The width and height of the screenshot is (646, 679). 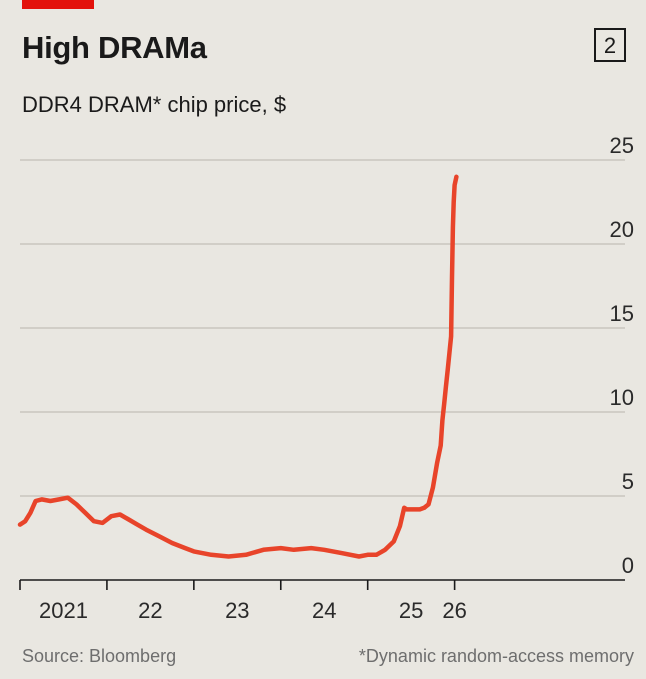 I want to click on x-tick-label: 25, so click(x=411, y=610).